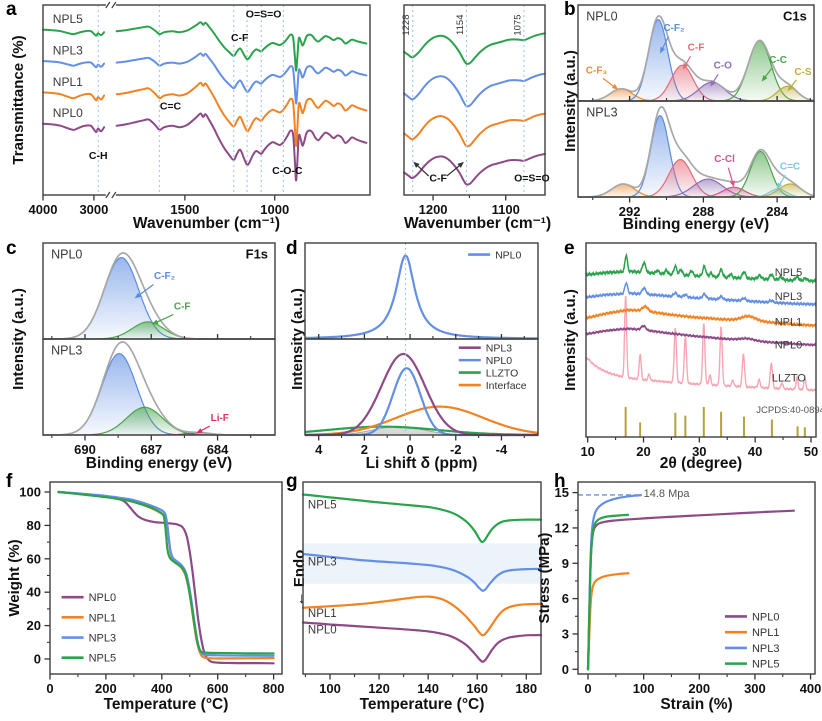 The image size is (822, 721). Describe the element at coordinates (565, 598) in the screenshot. I see `y-tick-label: 6` at that location.